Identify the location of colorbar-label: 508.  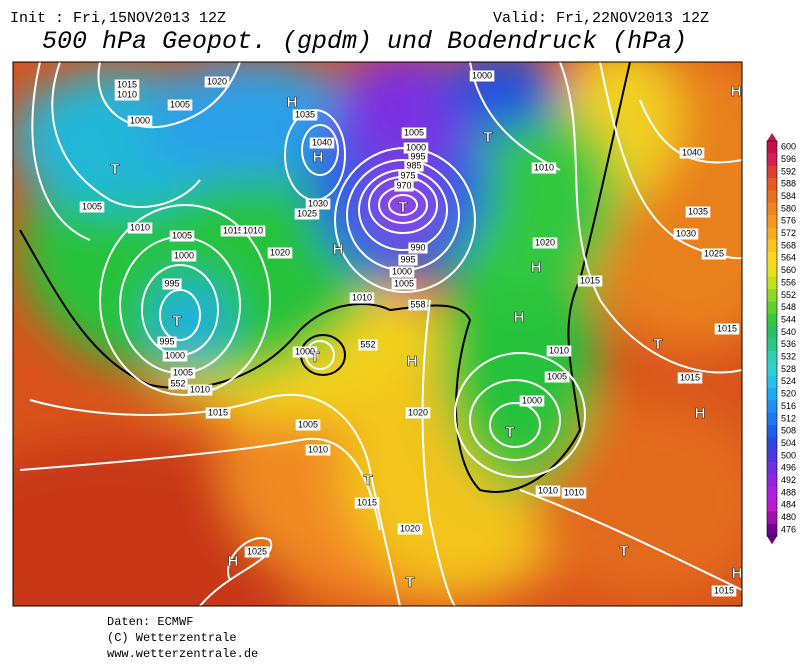
(788, 431).